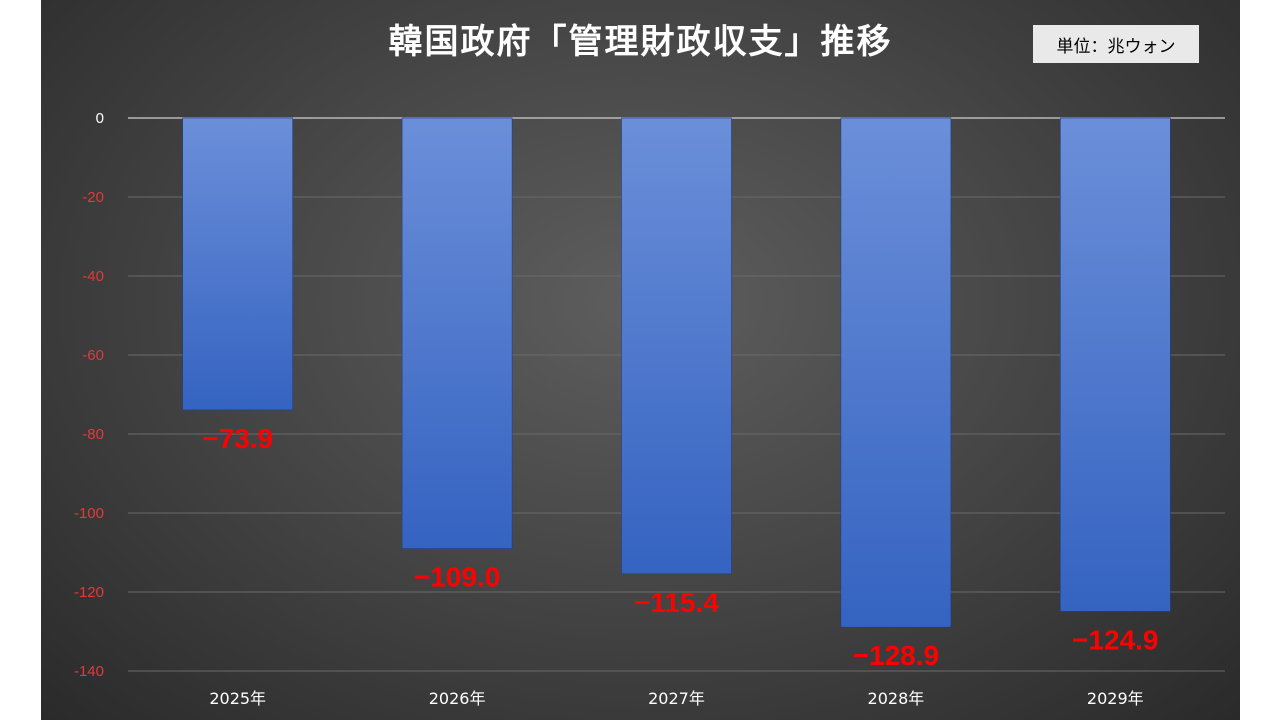 This screenshot has width=1280, height=720. What do you see at coordinates (896, 698) in the screenshot?
I see `x-tick-label: 2028年` at bounding box center [896, 698].